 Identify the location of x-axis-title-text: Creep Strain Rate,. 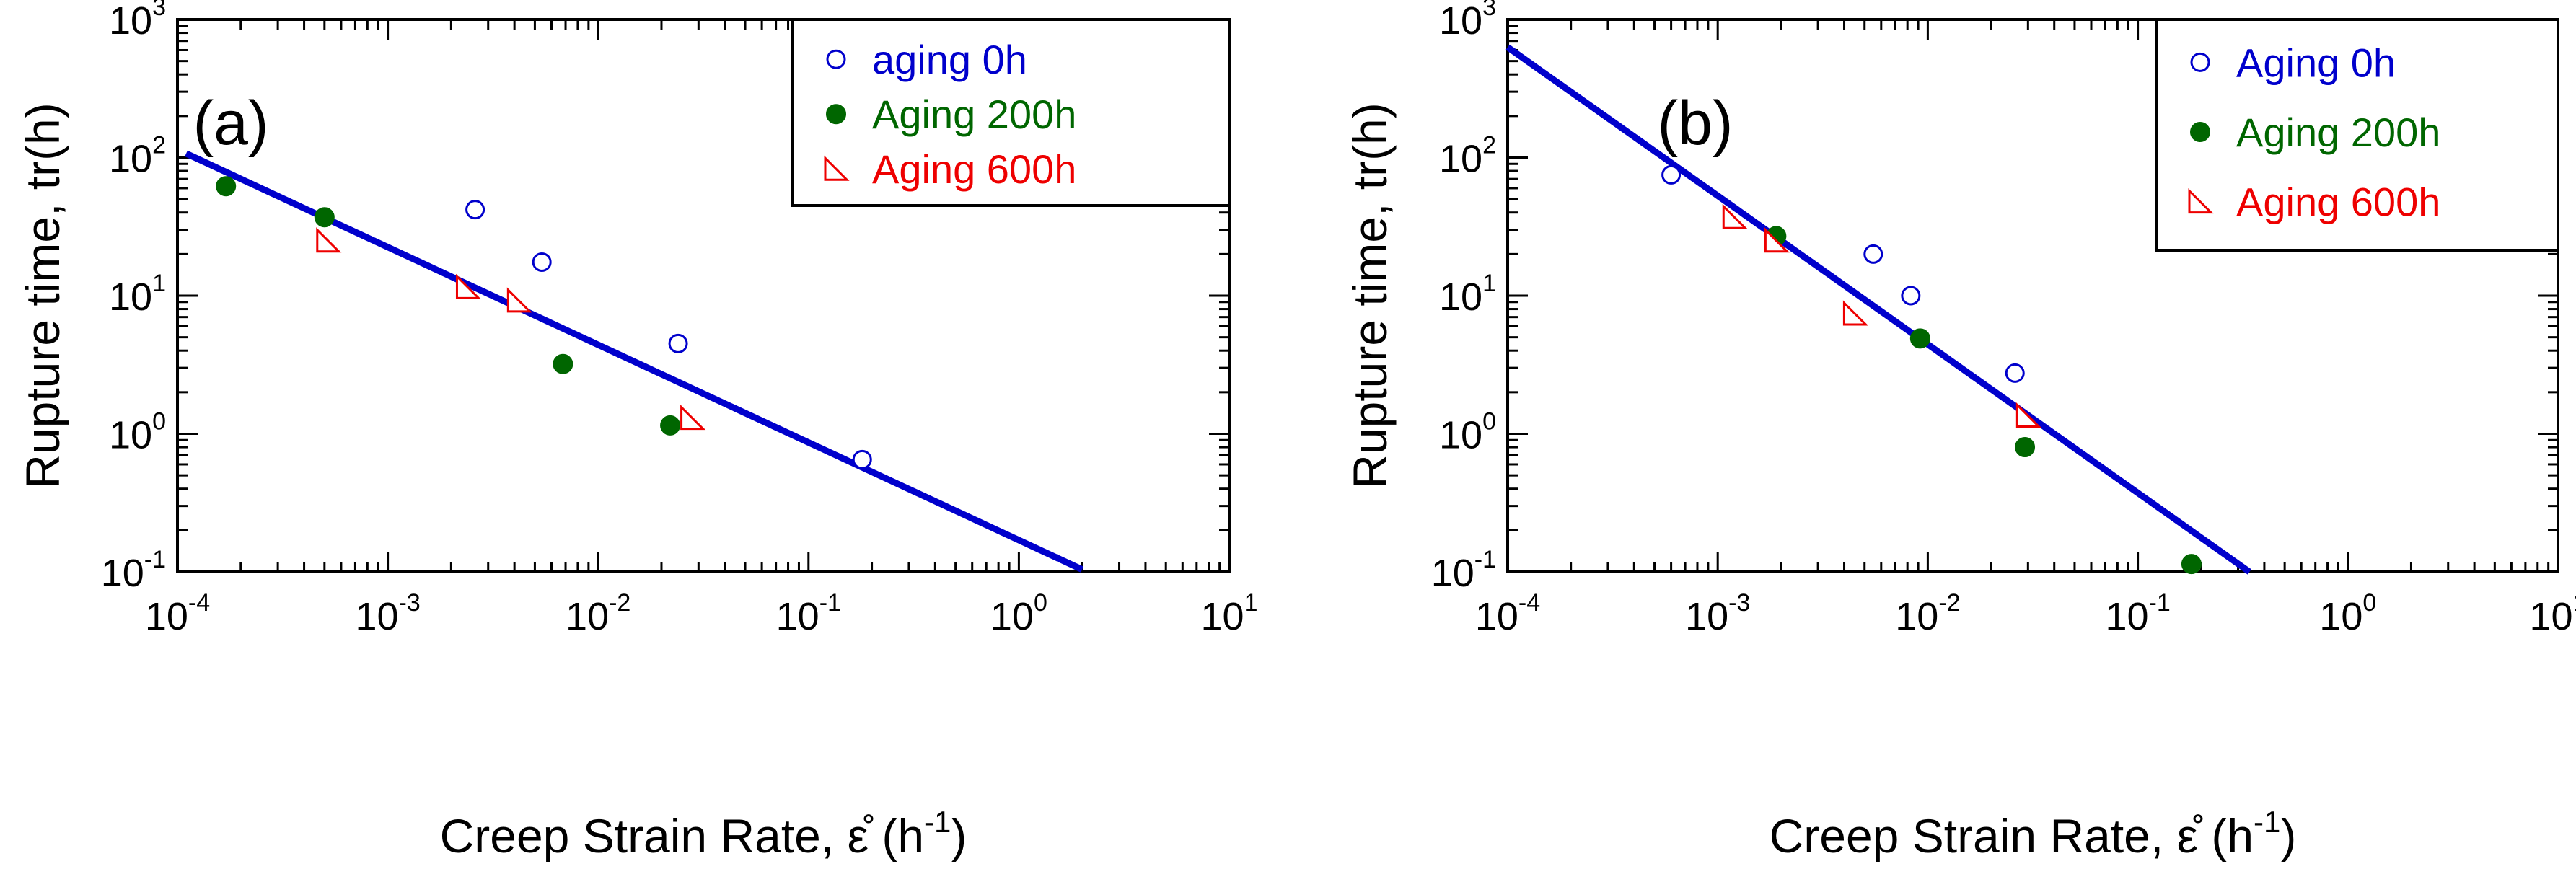
(644, 835).